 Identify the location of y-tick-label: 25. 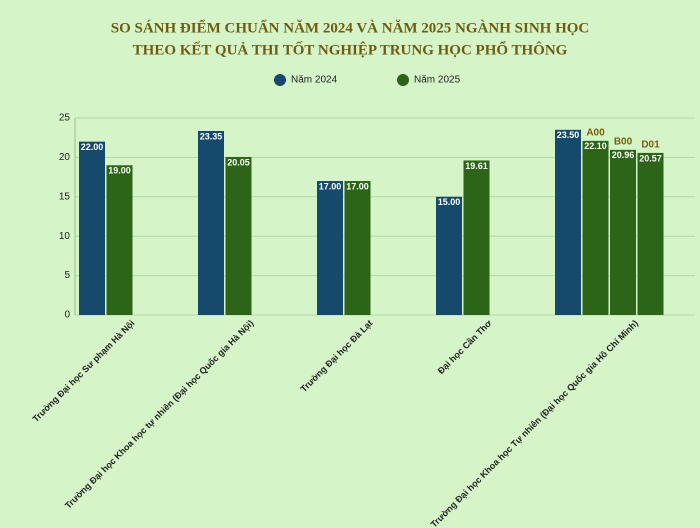
(65, 118).